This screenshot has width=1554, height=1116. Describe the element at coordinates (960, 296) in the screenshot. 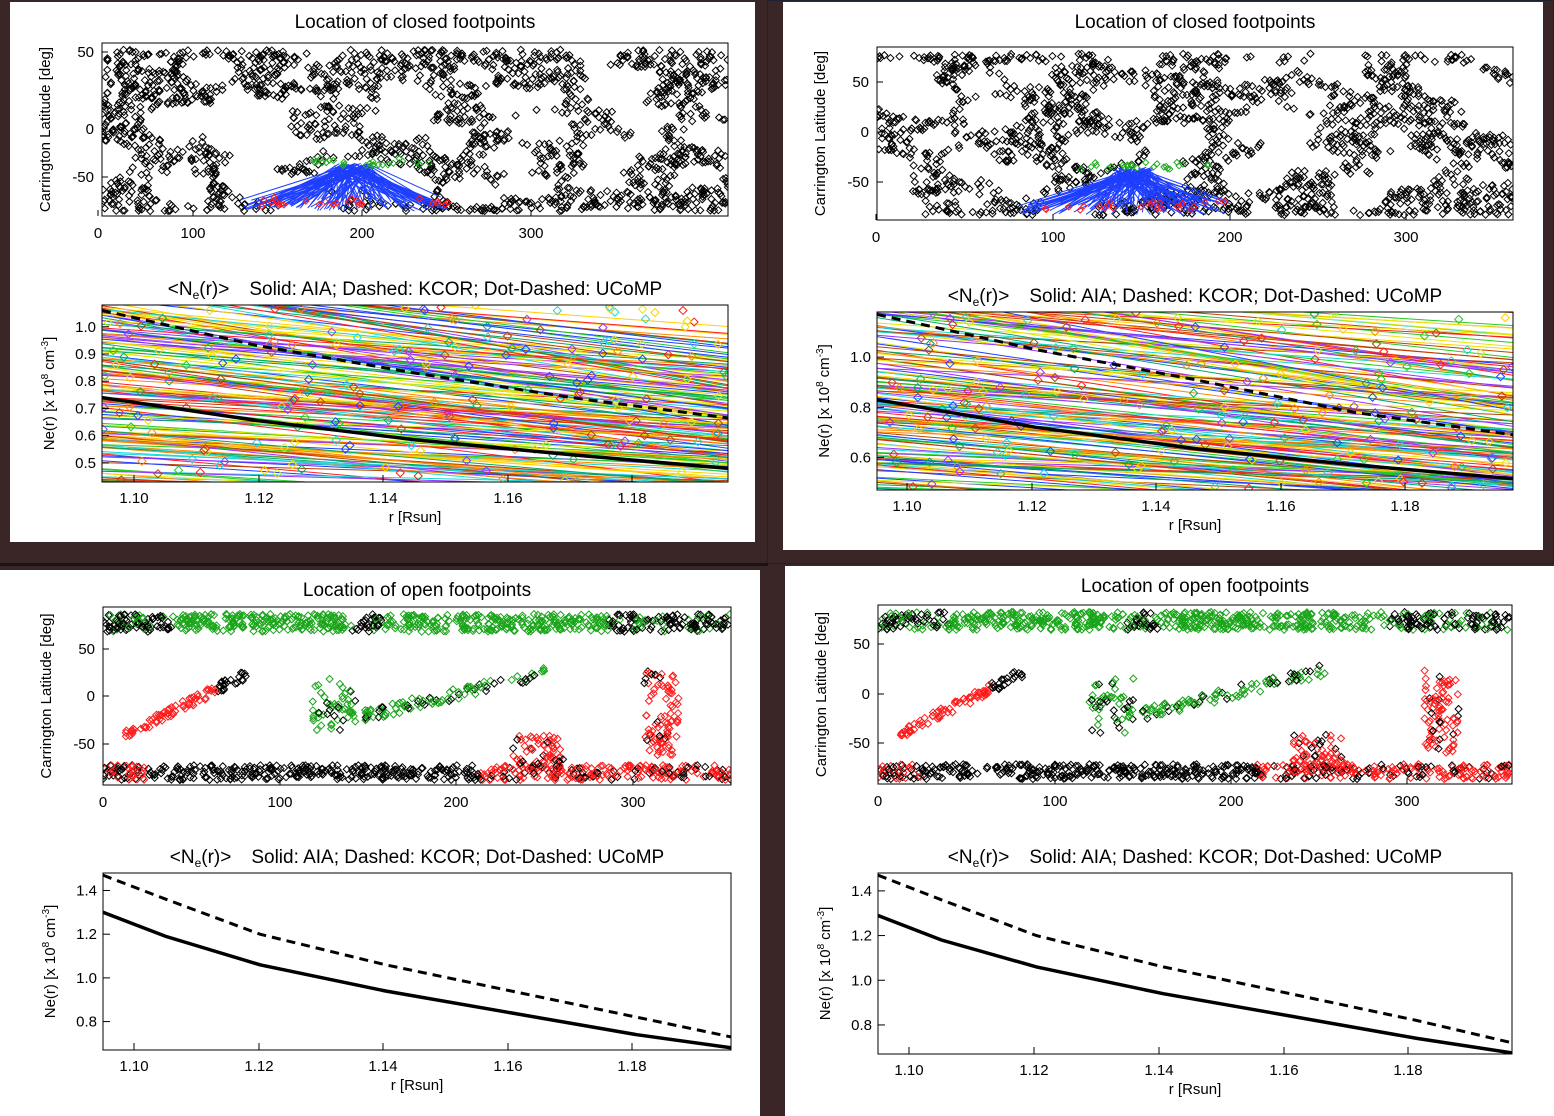

I see `profile-title-part: <N` at that location.